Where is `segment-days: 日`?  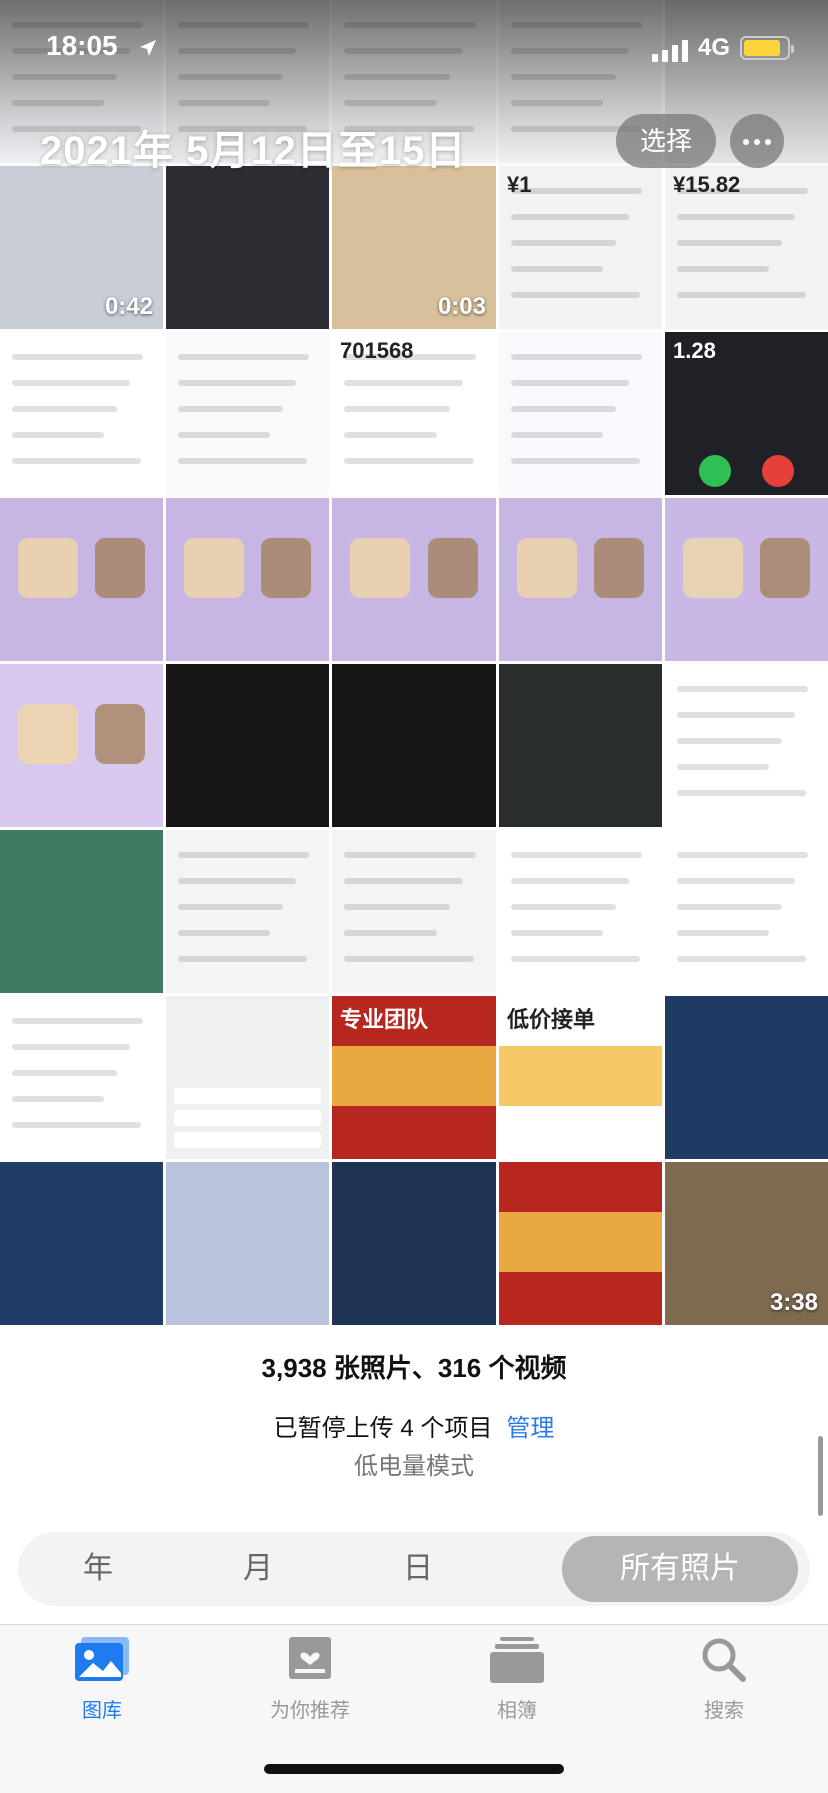
segment-days: 日 is located at coordinates (418, 1568).